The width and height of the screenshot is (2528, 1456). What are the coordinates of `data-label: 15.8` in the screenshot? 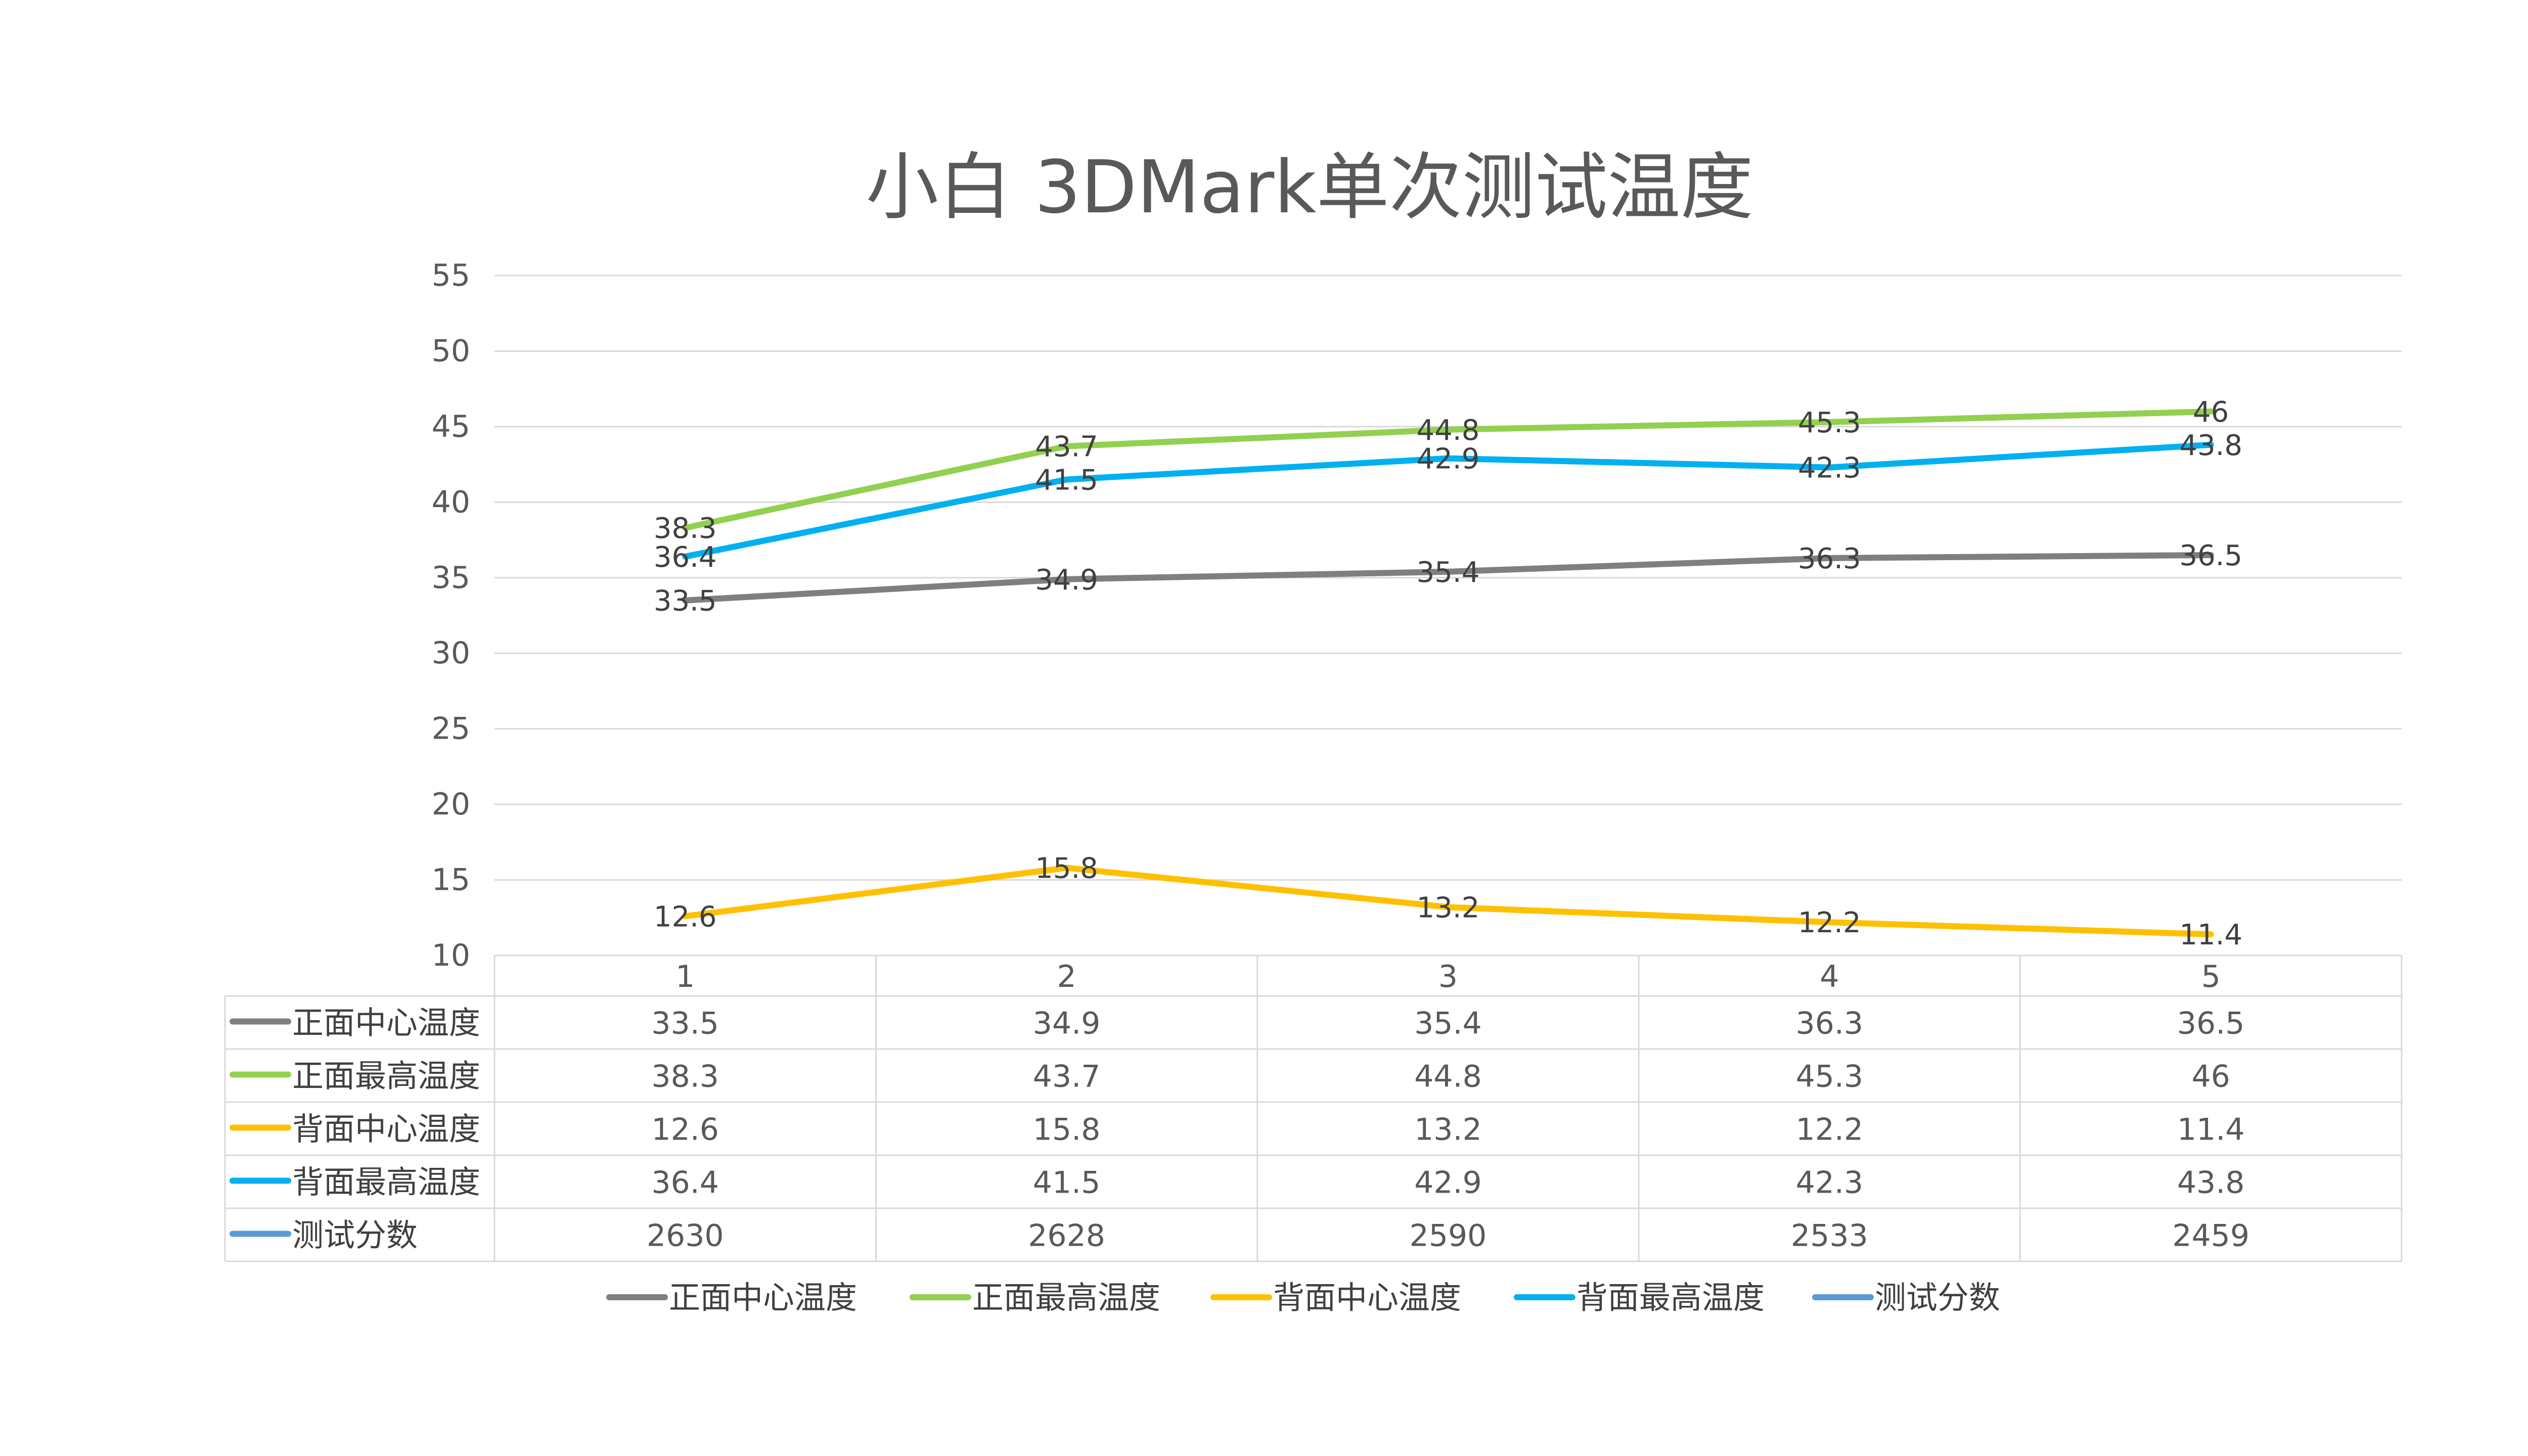 It's located at (1066, 868).